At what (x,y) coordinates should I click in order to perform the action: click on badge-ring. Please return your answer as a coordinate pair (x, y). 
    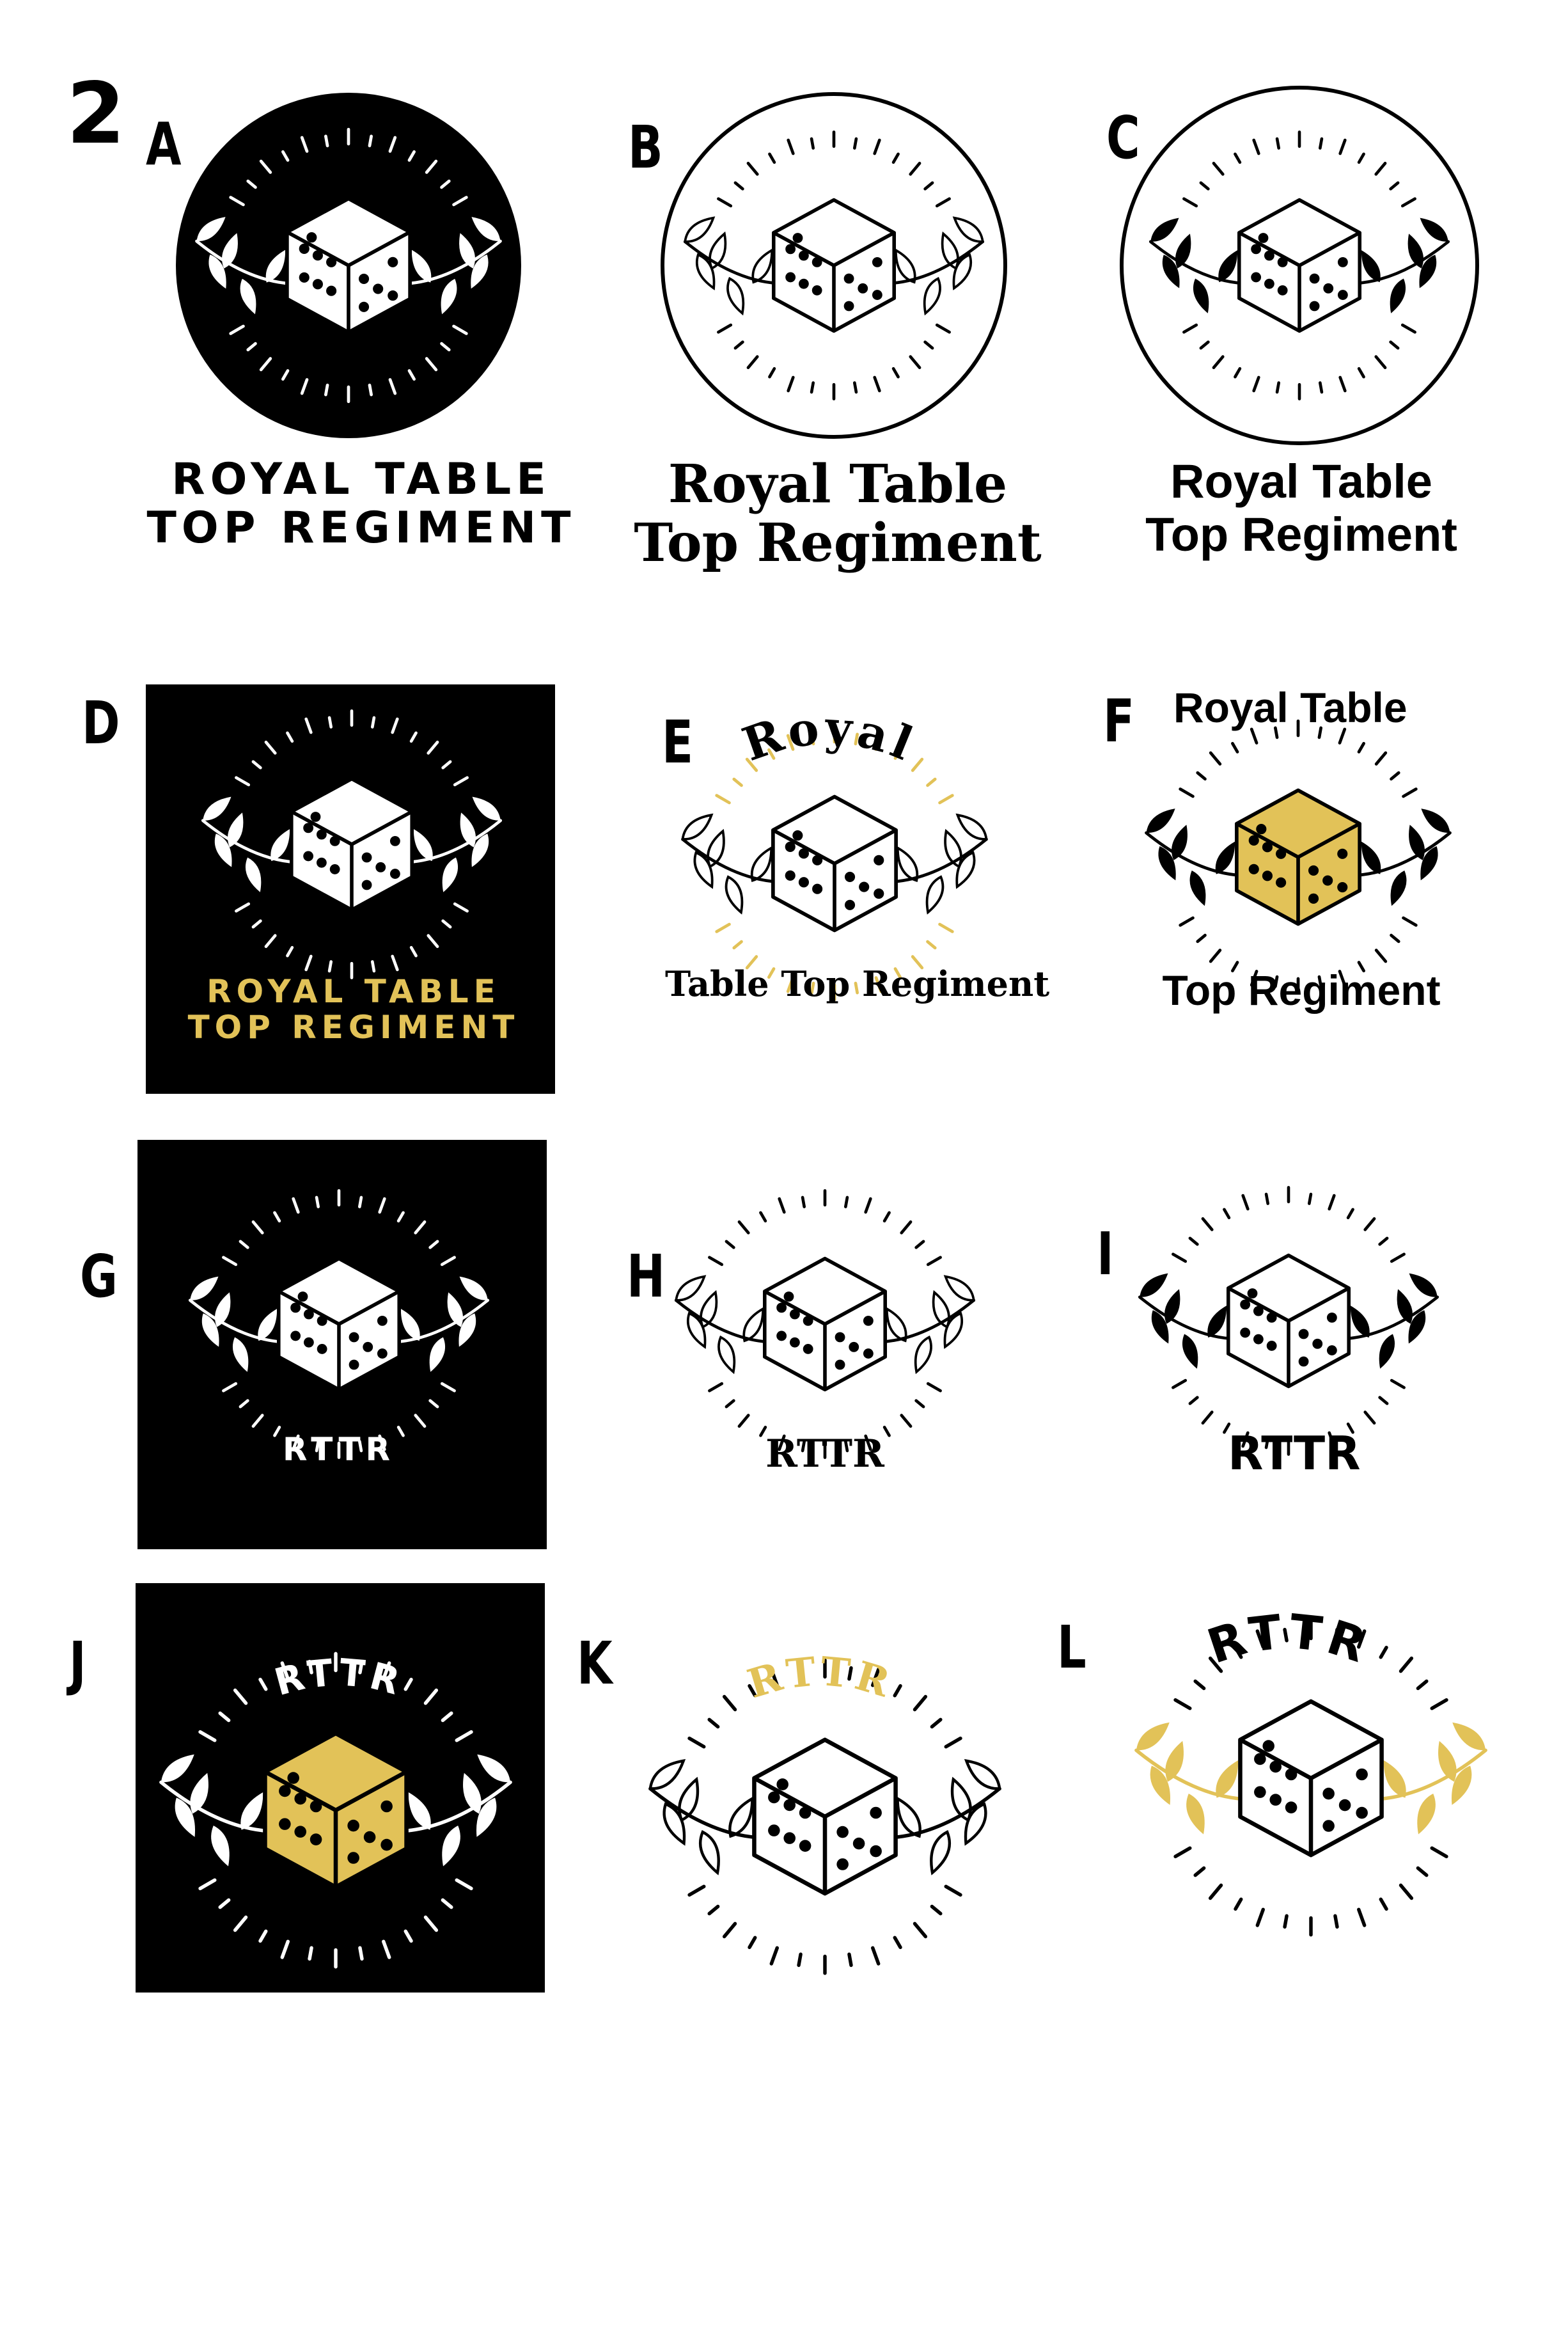
    Looking at the image, I should click on (1299, 266).